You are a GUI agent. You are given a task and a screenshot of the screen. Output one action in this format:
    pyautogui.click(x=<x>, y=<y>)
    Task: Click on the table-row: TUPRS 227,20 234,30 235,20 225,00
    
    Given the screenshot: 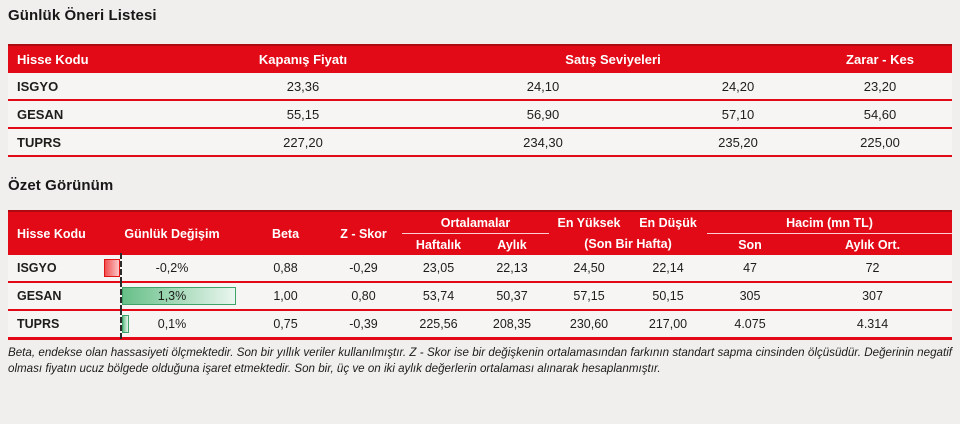 What is the action you would take?
    pyautogui.click(x=480, y=142)
    